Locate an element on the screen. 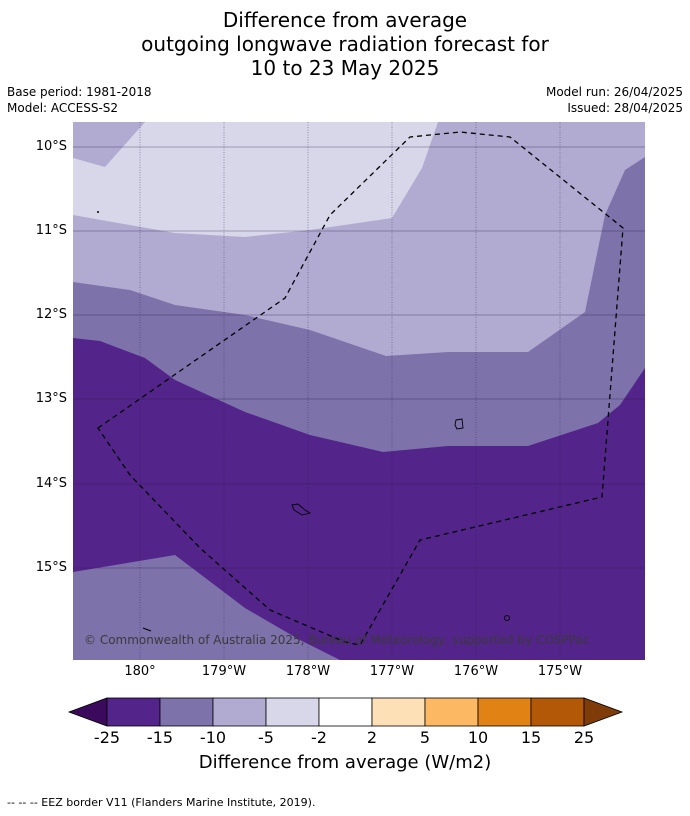  lon-label-179w: 179°W is located at coordinates (224, 671).